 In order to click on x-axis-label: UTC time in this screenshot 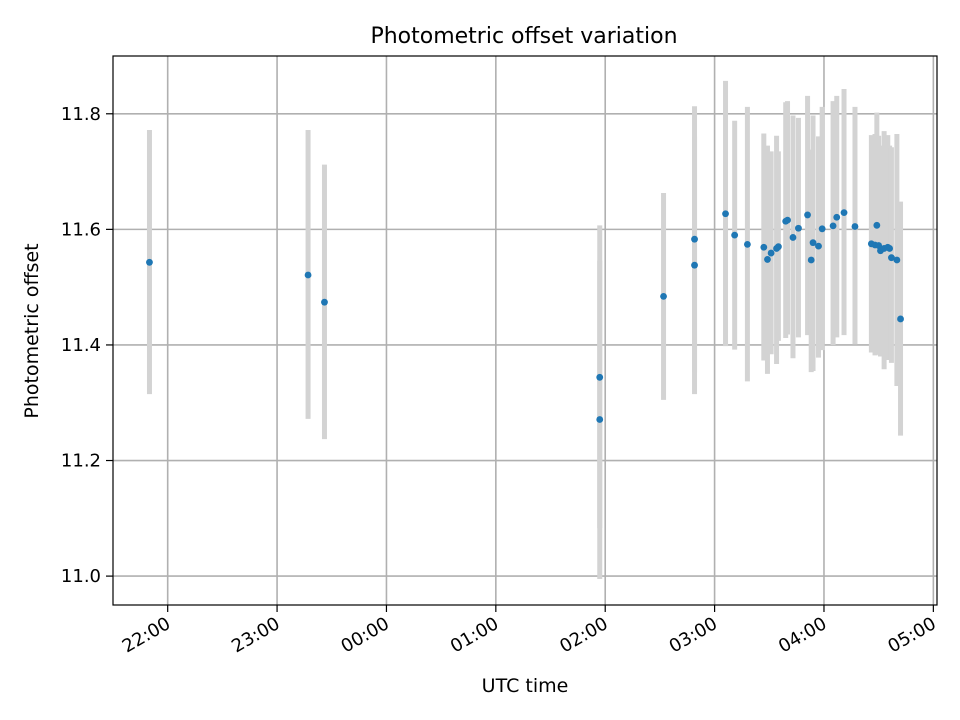, I will do `click(525, 686)`.